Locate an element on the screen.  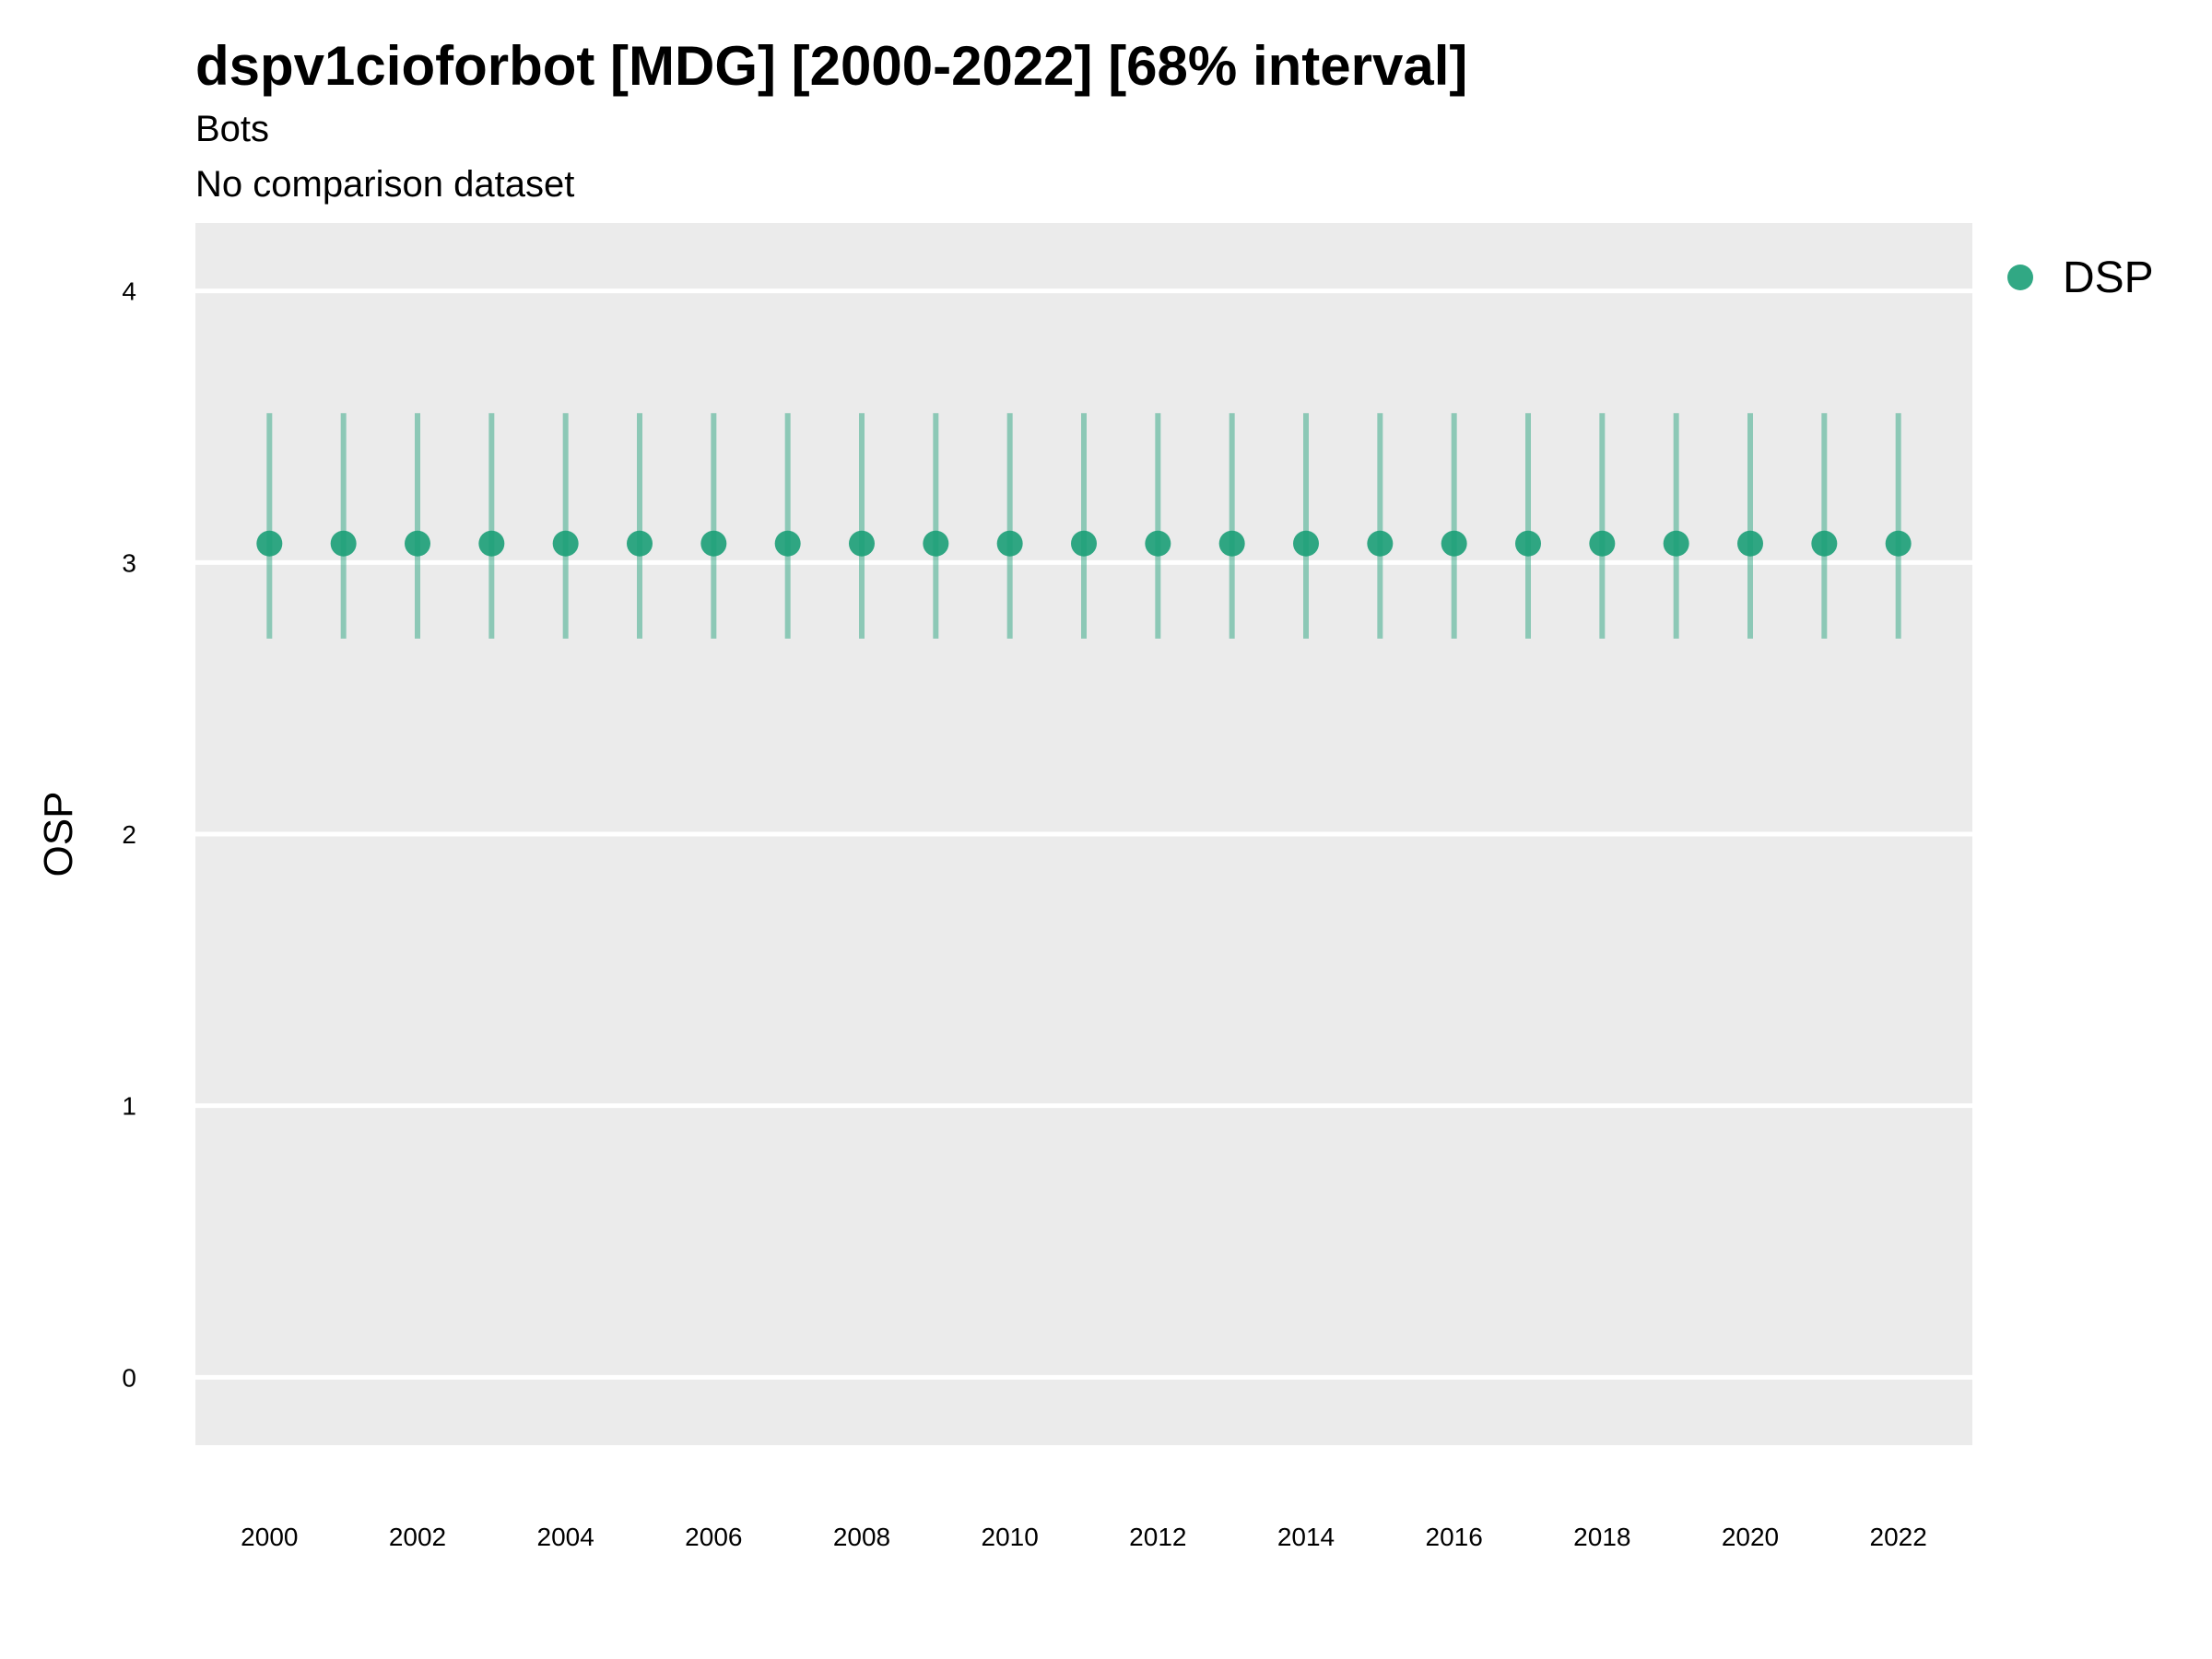
legend-key-dsp is located at coordinates (2020, 277).